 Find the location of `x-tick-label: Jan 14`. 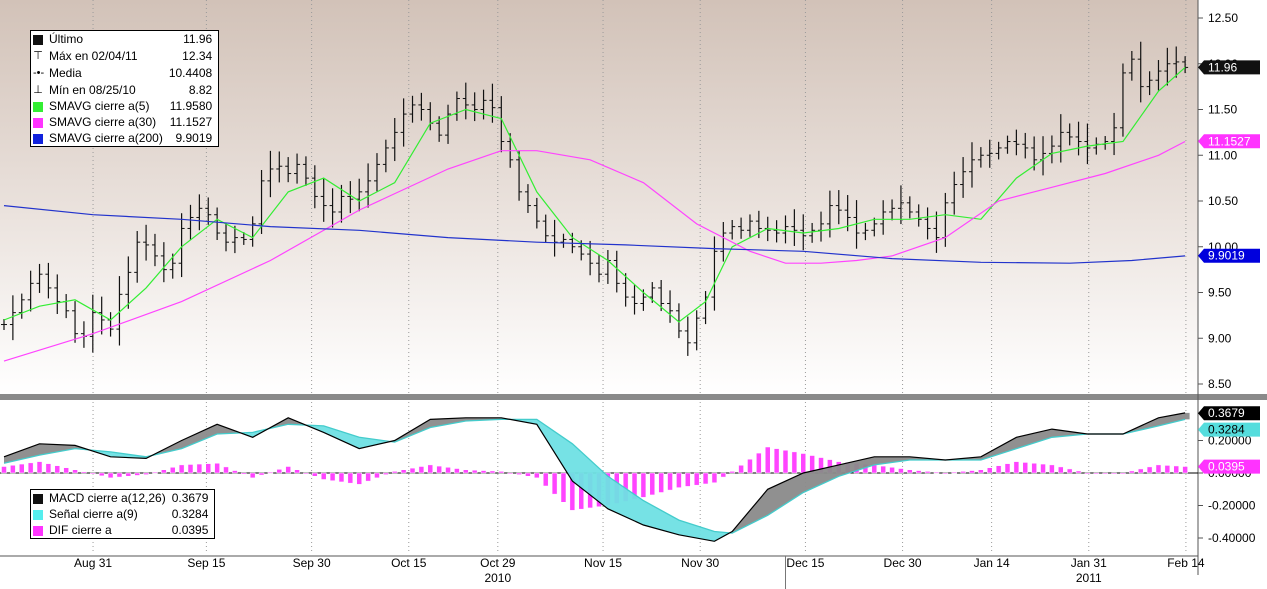

x-tick-label: Jan 14 is located at coordinates (992, 563).